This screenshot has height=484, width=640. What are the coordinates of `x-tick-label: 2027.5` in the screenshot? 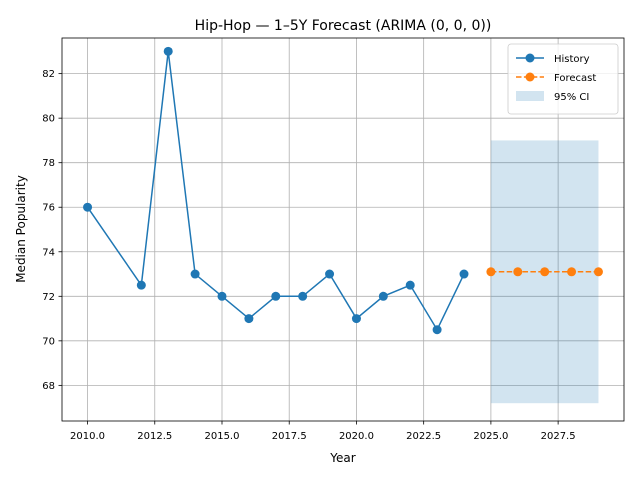 It's located at (558, 436).